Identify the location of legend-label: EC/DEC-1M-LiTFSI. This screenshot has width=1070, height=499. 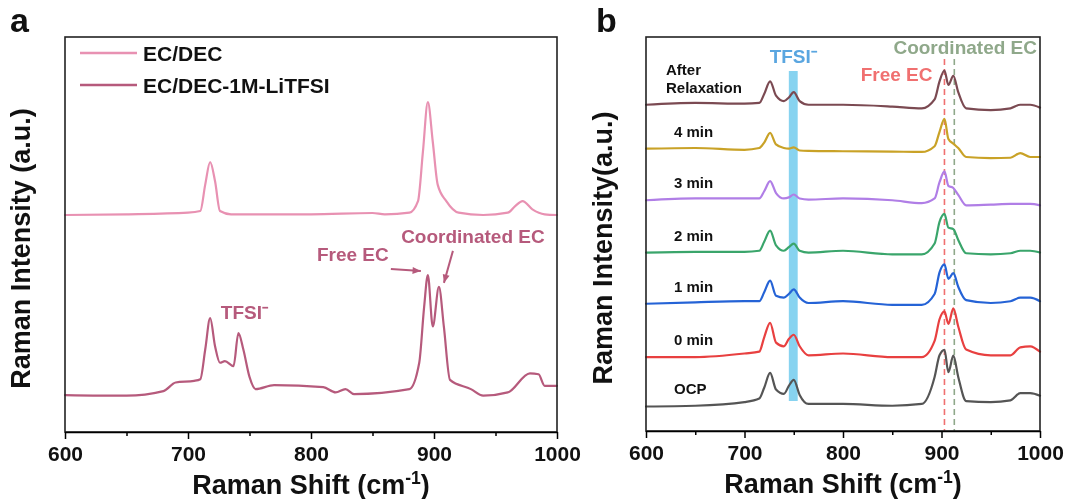
(236, 85).